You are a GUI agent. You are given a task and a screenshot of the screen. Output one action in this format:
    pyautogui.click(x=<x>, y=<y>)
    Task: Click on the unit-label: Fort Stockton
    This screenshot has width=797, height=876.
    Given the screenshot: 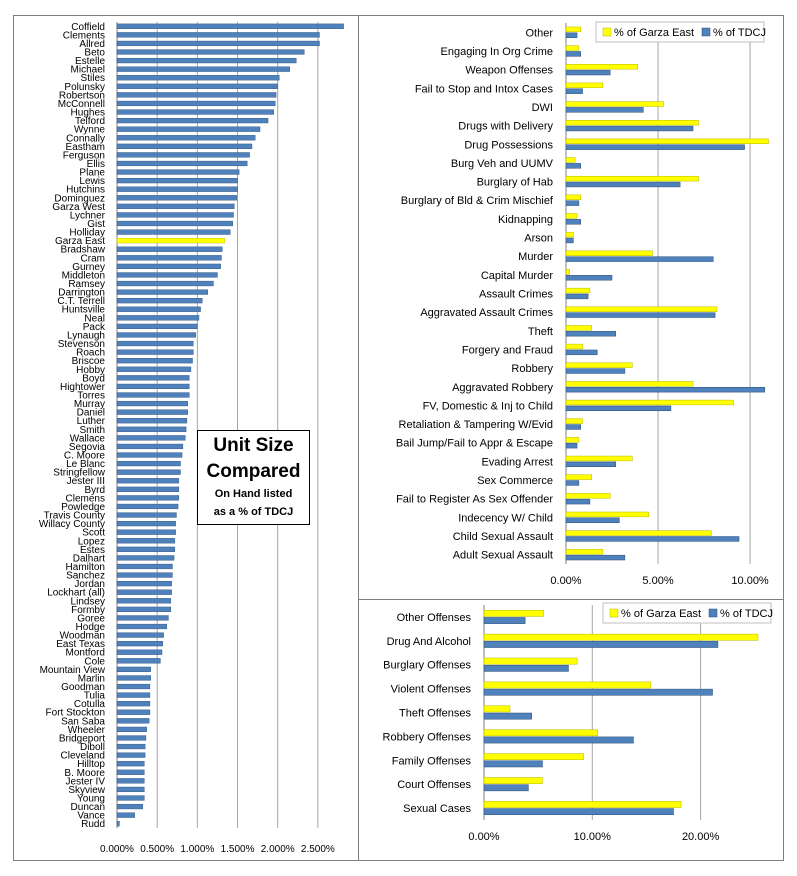 What is the action you would take?
    pyautogui.click(x=75, y=713)
    